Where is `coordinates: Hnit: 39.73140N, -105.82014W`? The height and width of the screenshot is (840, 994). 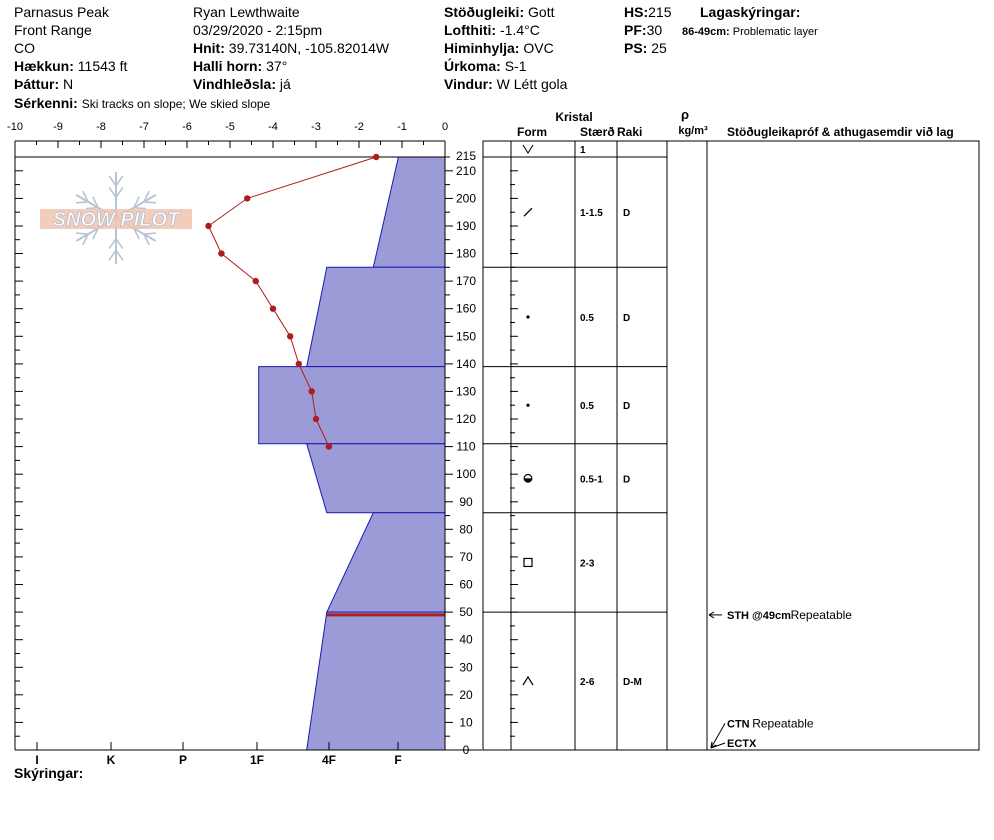 coordinates: Hnit: 39.73140N, -105.82014W is located at coordinates (291, 48).